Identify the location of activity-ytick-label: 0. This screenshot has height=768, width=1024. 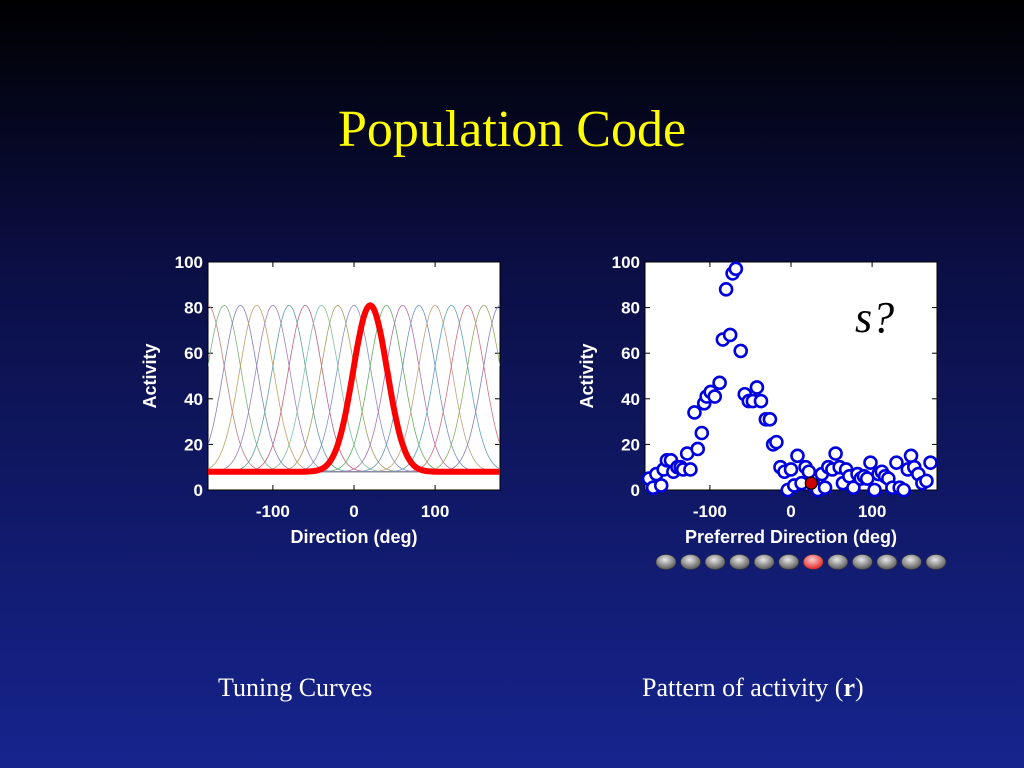
(635, 490).